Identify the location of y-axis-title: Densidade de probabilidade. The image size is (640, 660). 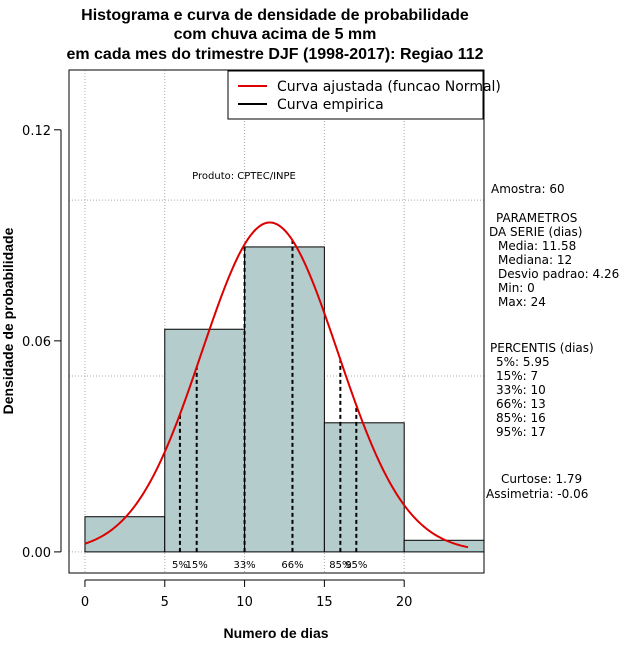
(8, 320).